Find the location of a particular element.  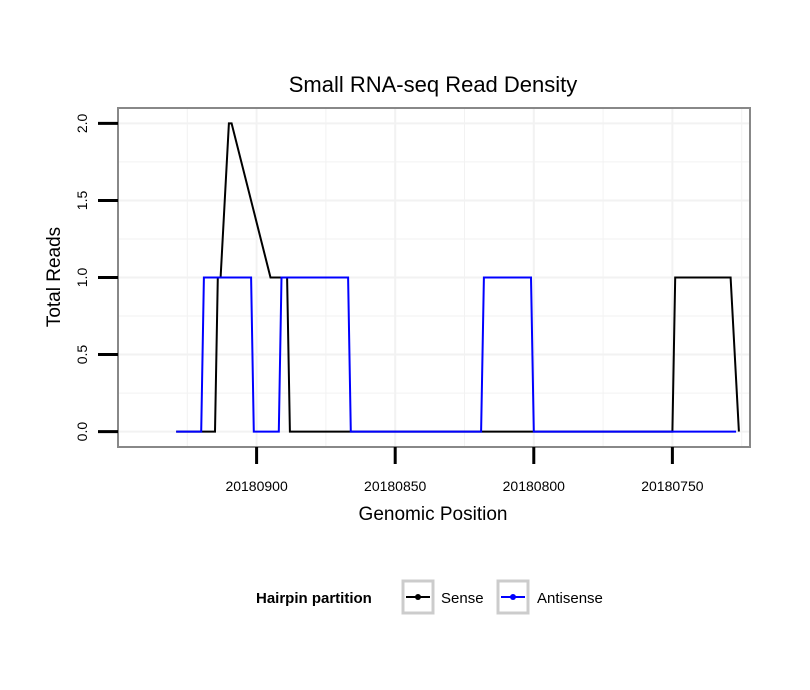

legend: Hairpin partition Sense Antisense is located at coordinates (429, 597).